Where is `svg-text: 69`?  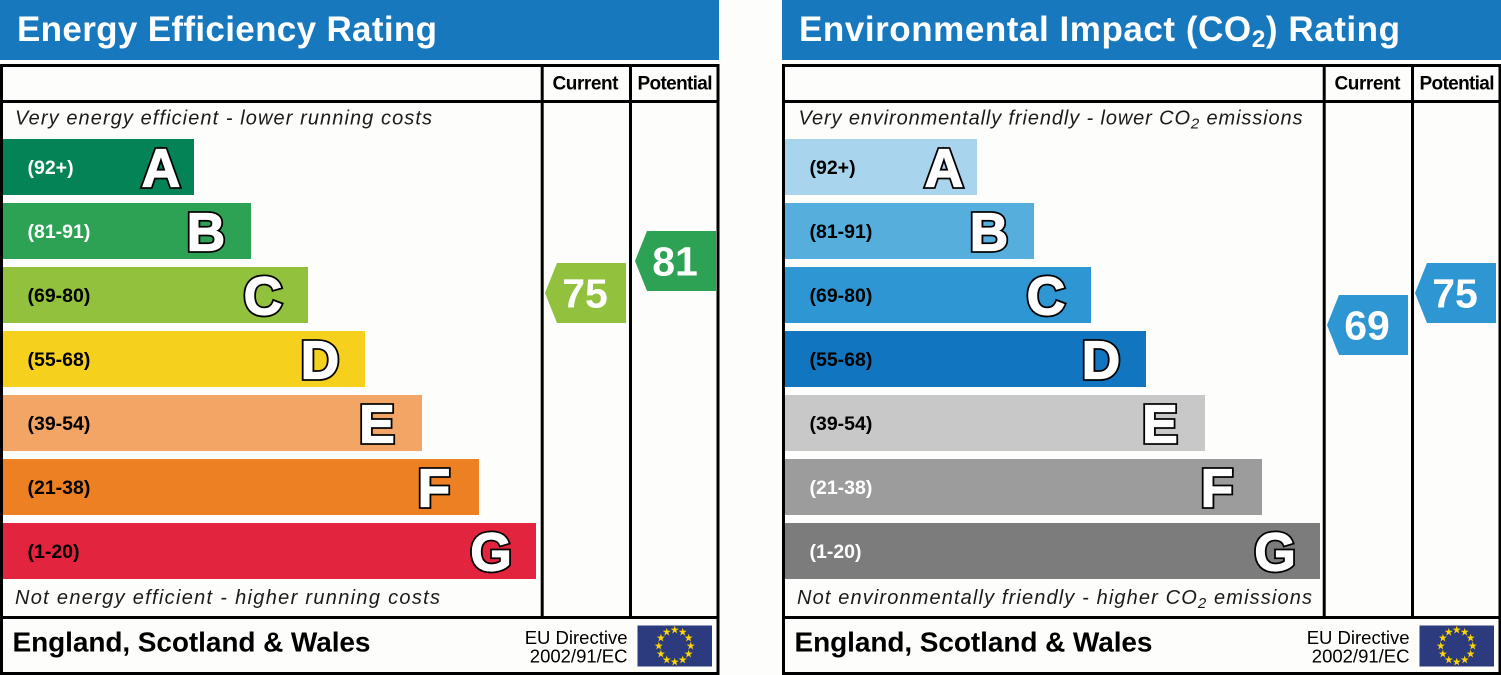
svg-text: 69 is located at coordinates (1367, 326).